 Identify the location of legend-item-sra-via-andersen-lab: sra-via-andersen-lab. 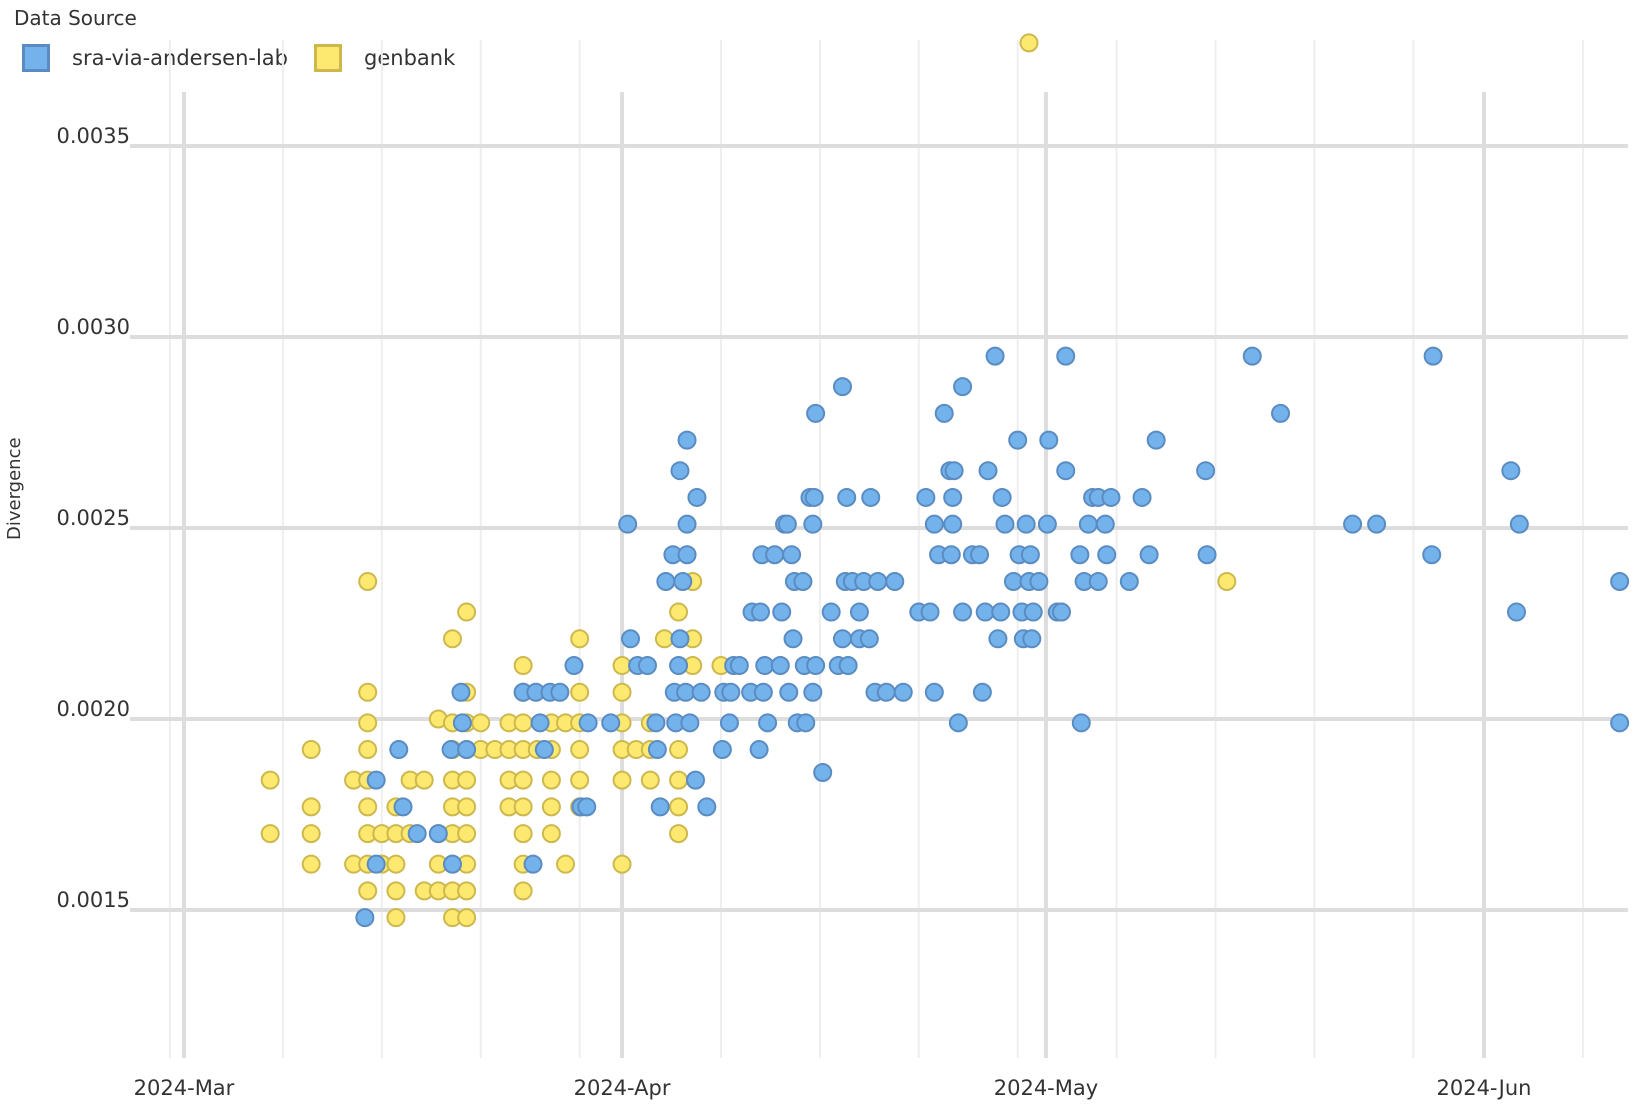
(155, 58).